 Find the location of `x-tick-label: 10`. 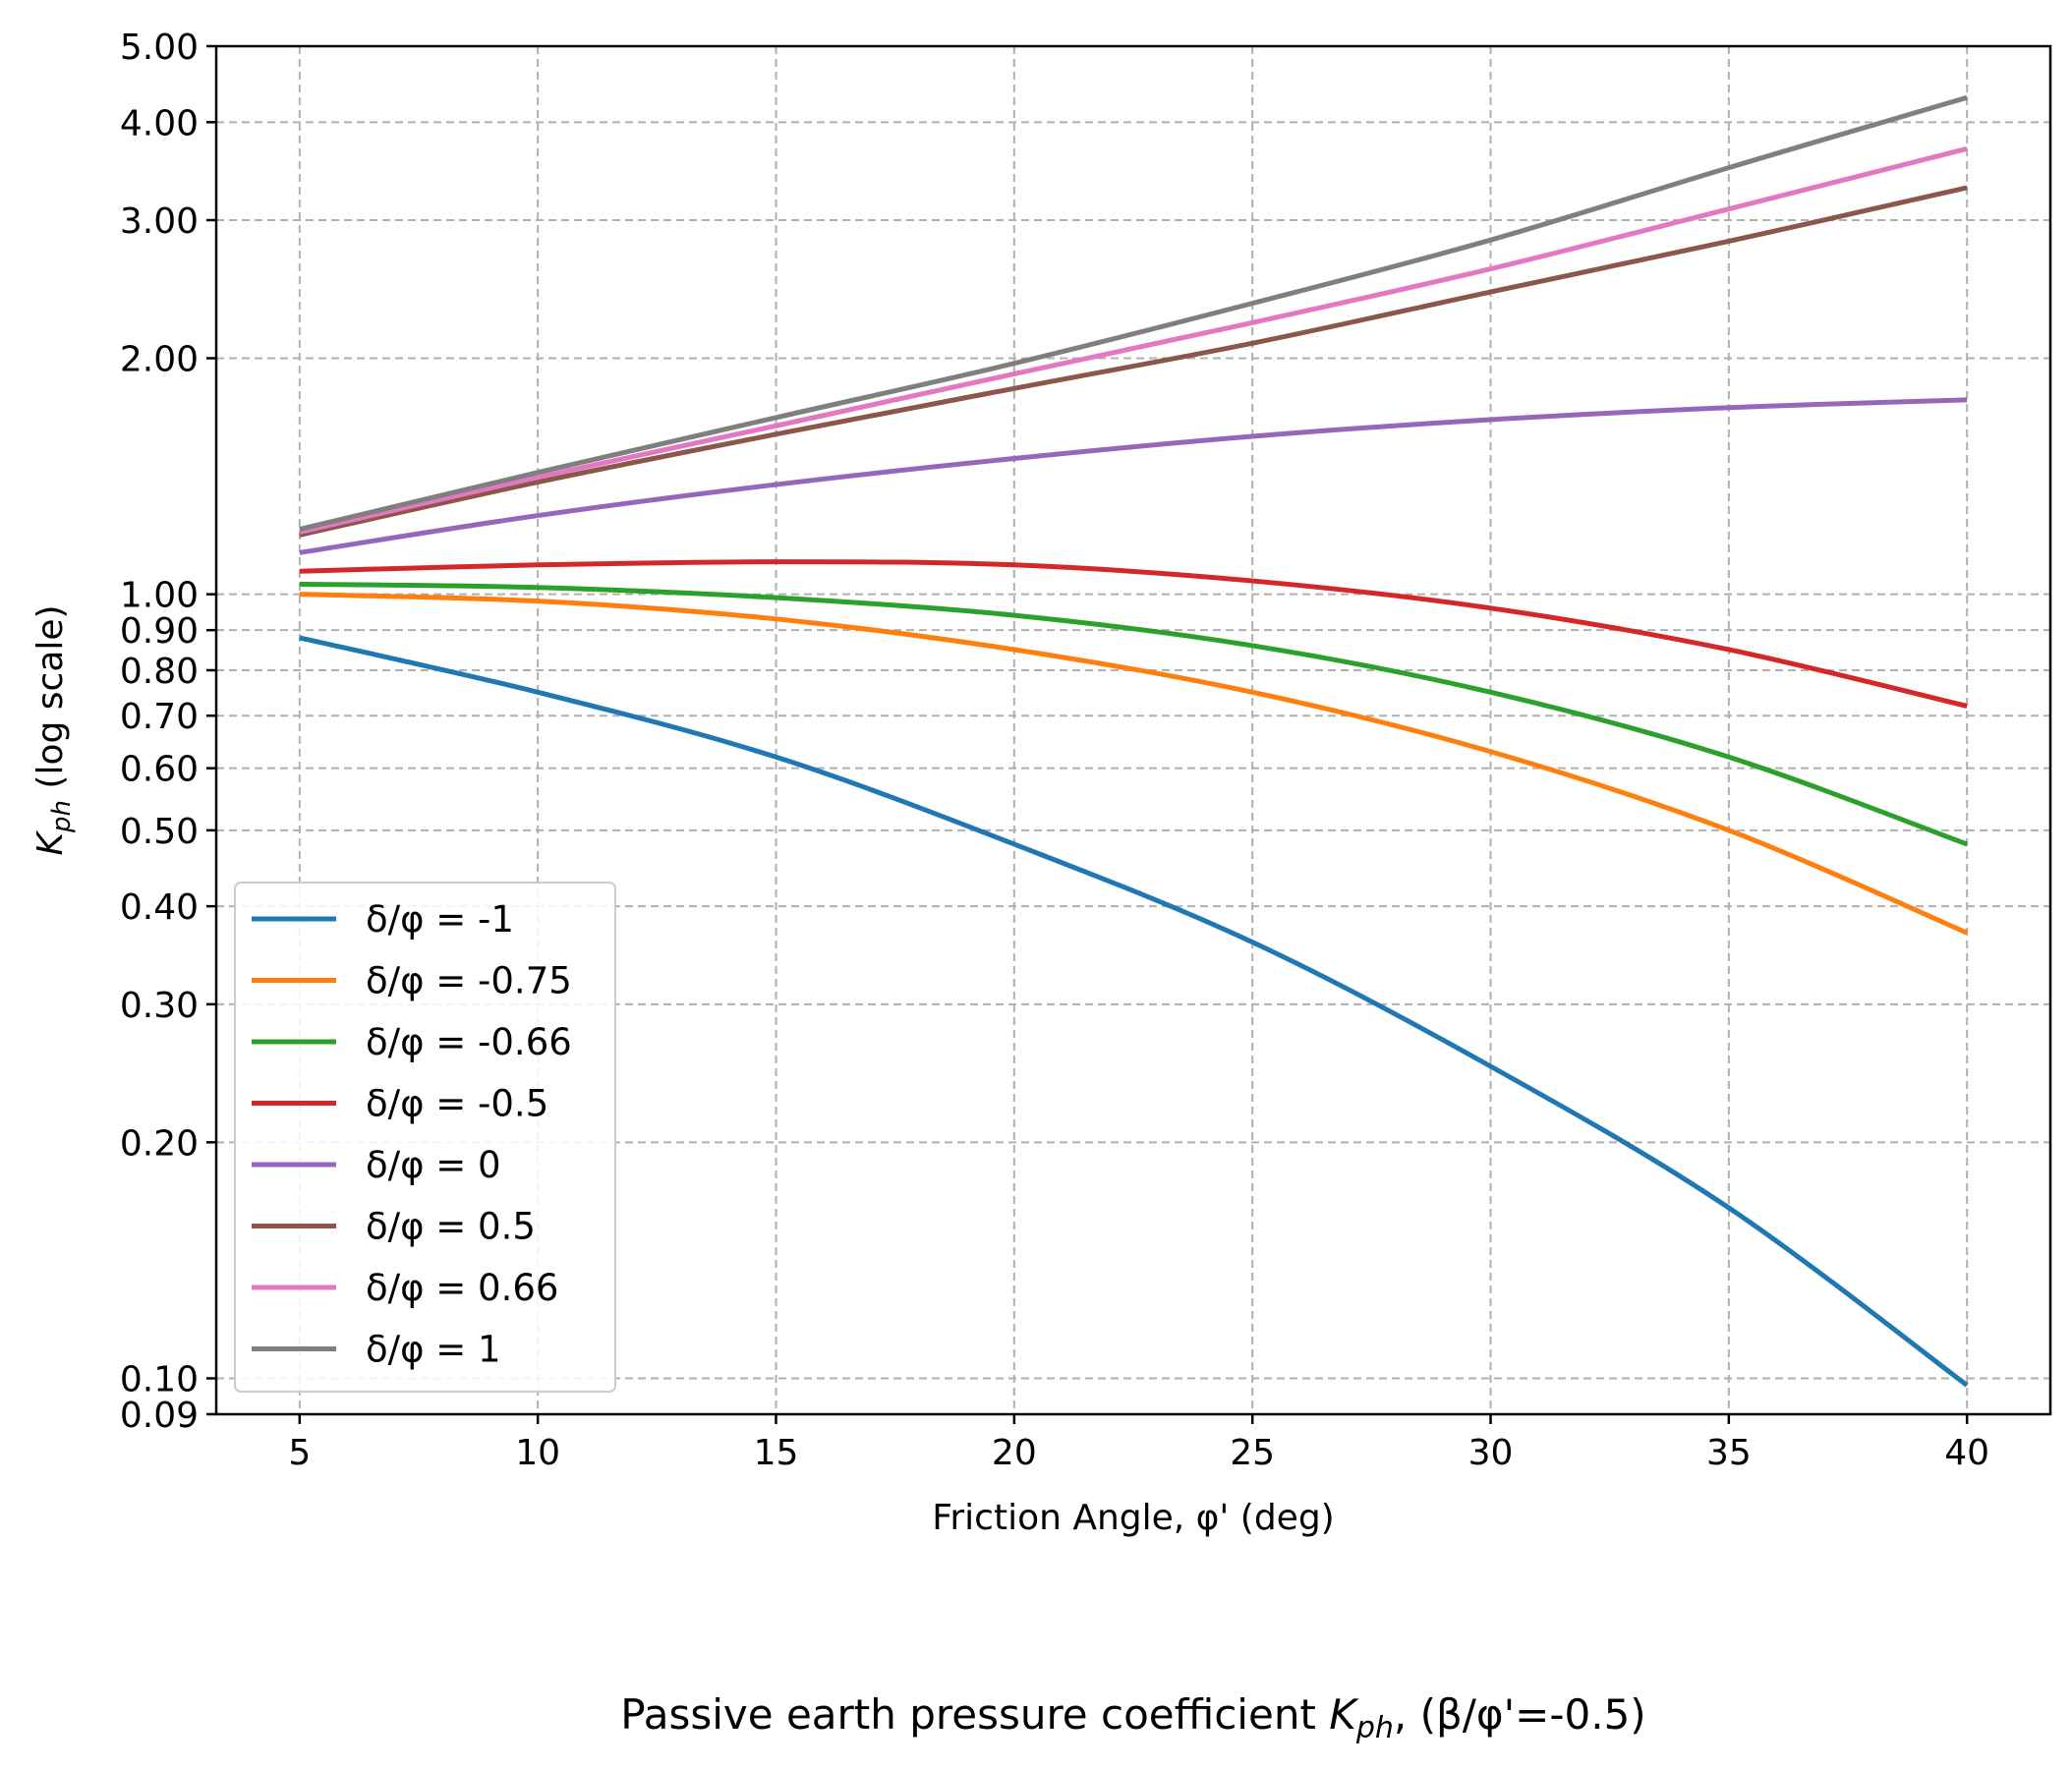

x-tick-label: 10 is located at coordinates (538, 1453).